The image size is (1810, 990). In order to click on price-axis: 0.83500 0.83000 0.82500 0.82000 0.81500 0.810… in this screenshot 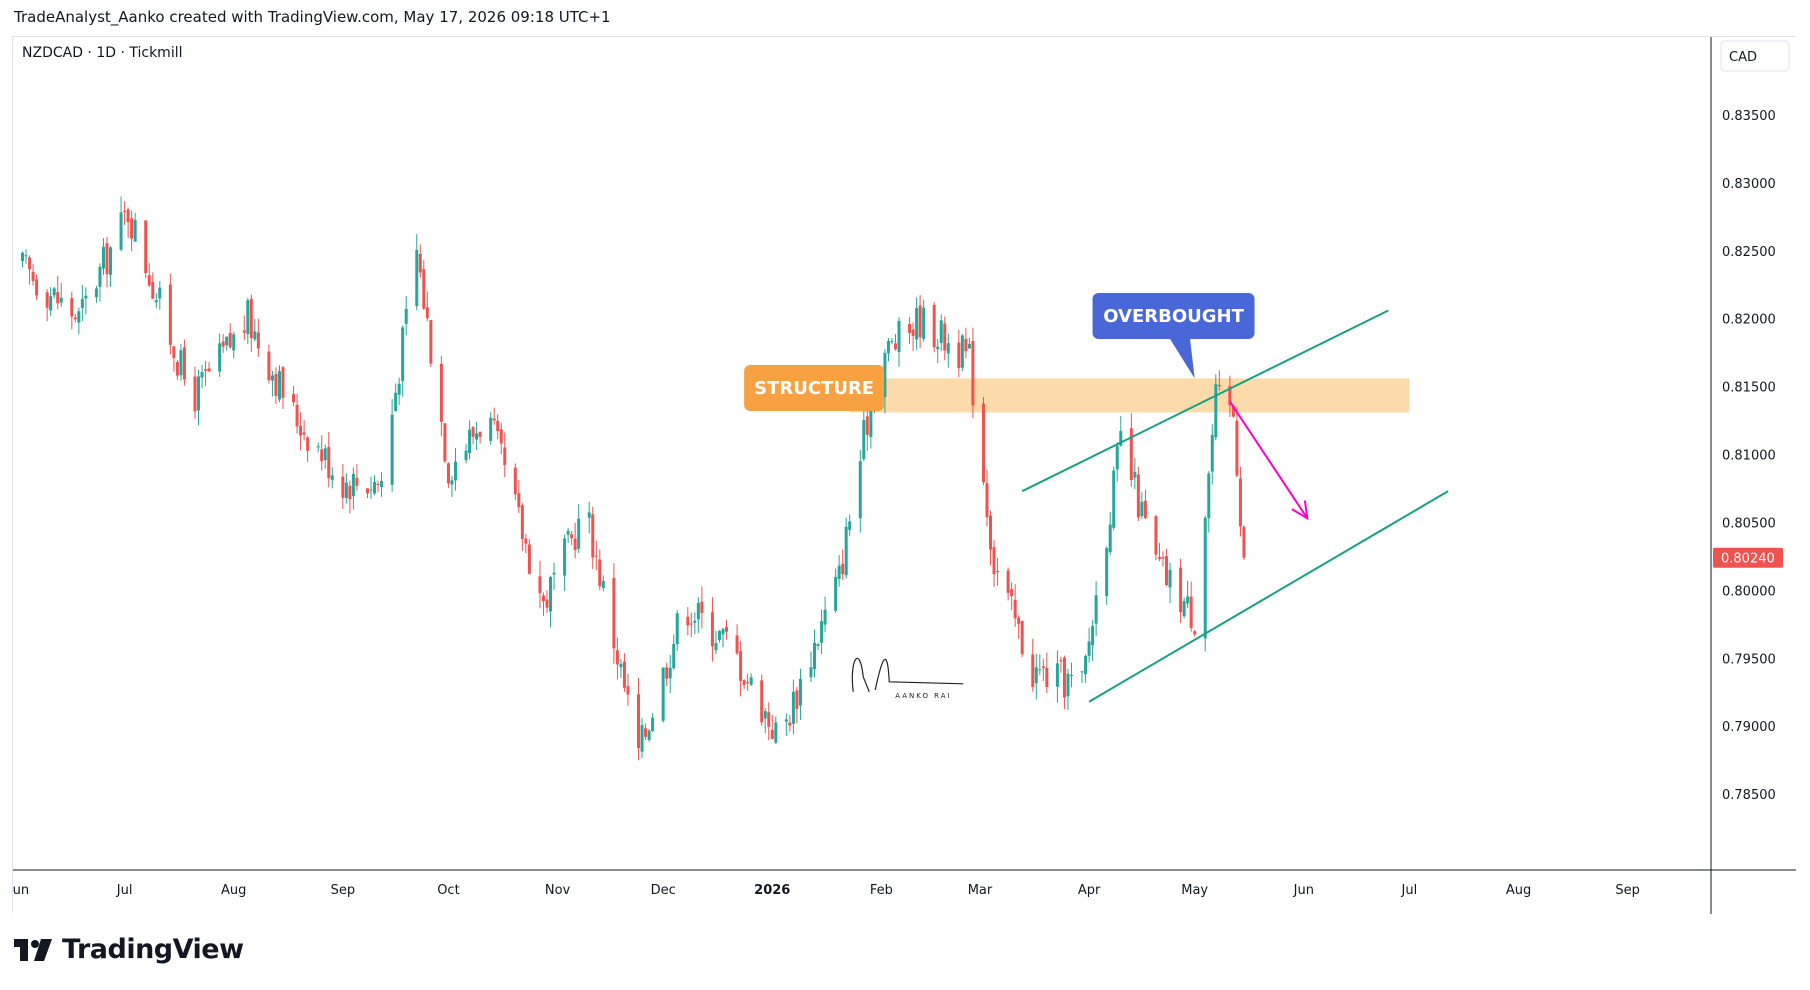, I will do `click(1748, 456)`.